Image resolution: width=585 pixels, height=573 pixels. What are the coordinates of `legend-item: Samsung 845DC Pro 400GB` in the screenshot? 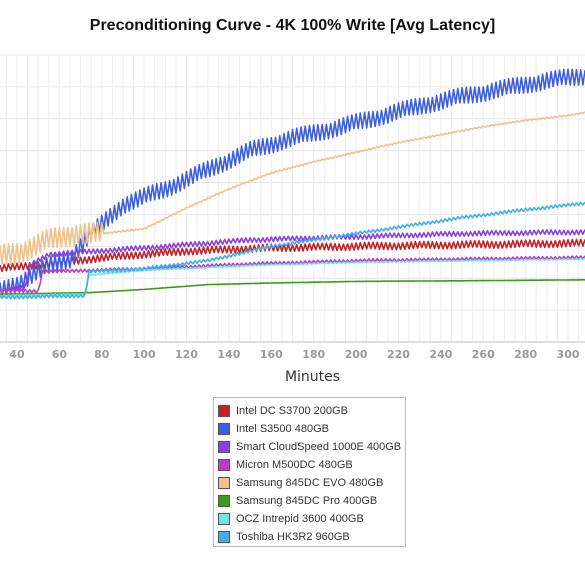 It's located at (311, 501).